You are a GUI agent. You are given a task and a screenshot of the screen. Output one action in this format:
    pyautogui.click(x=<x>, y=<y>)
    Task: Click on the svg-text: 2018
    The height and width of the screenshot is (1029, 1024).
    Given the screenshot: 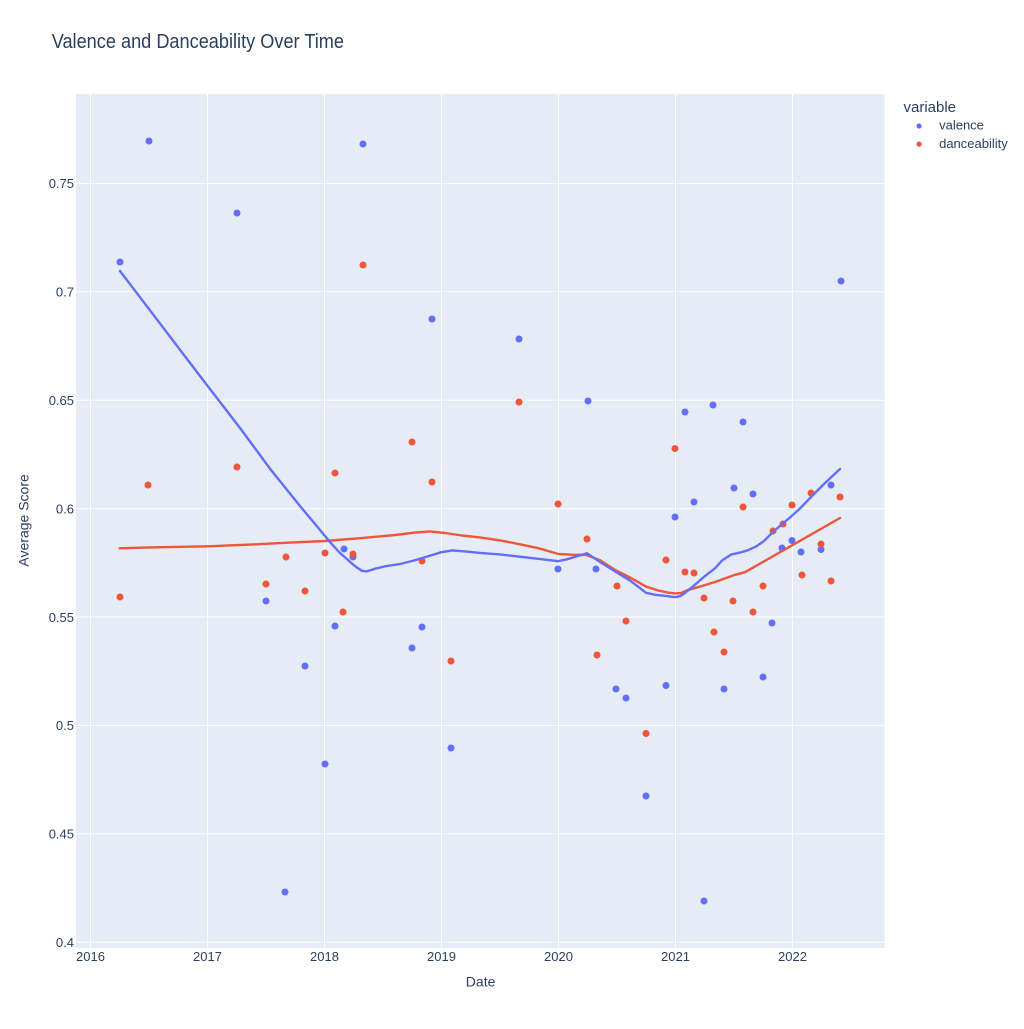 What is the action you would take?
    pyautogui.click(x=324, y=956)
    